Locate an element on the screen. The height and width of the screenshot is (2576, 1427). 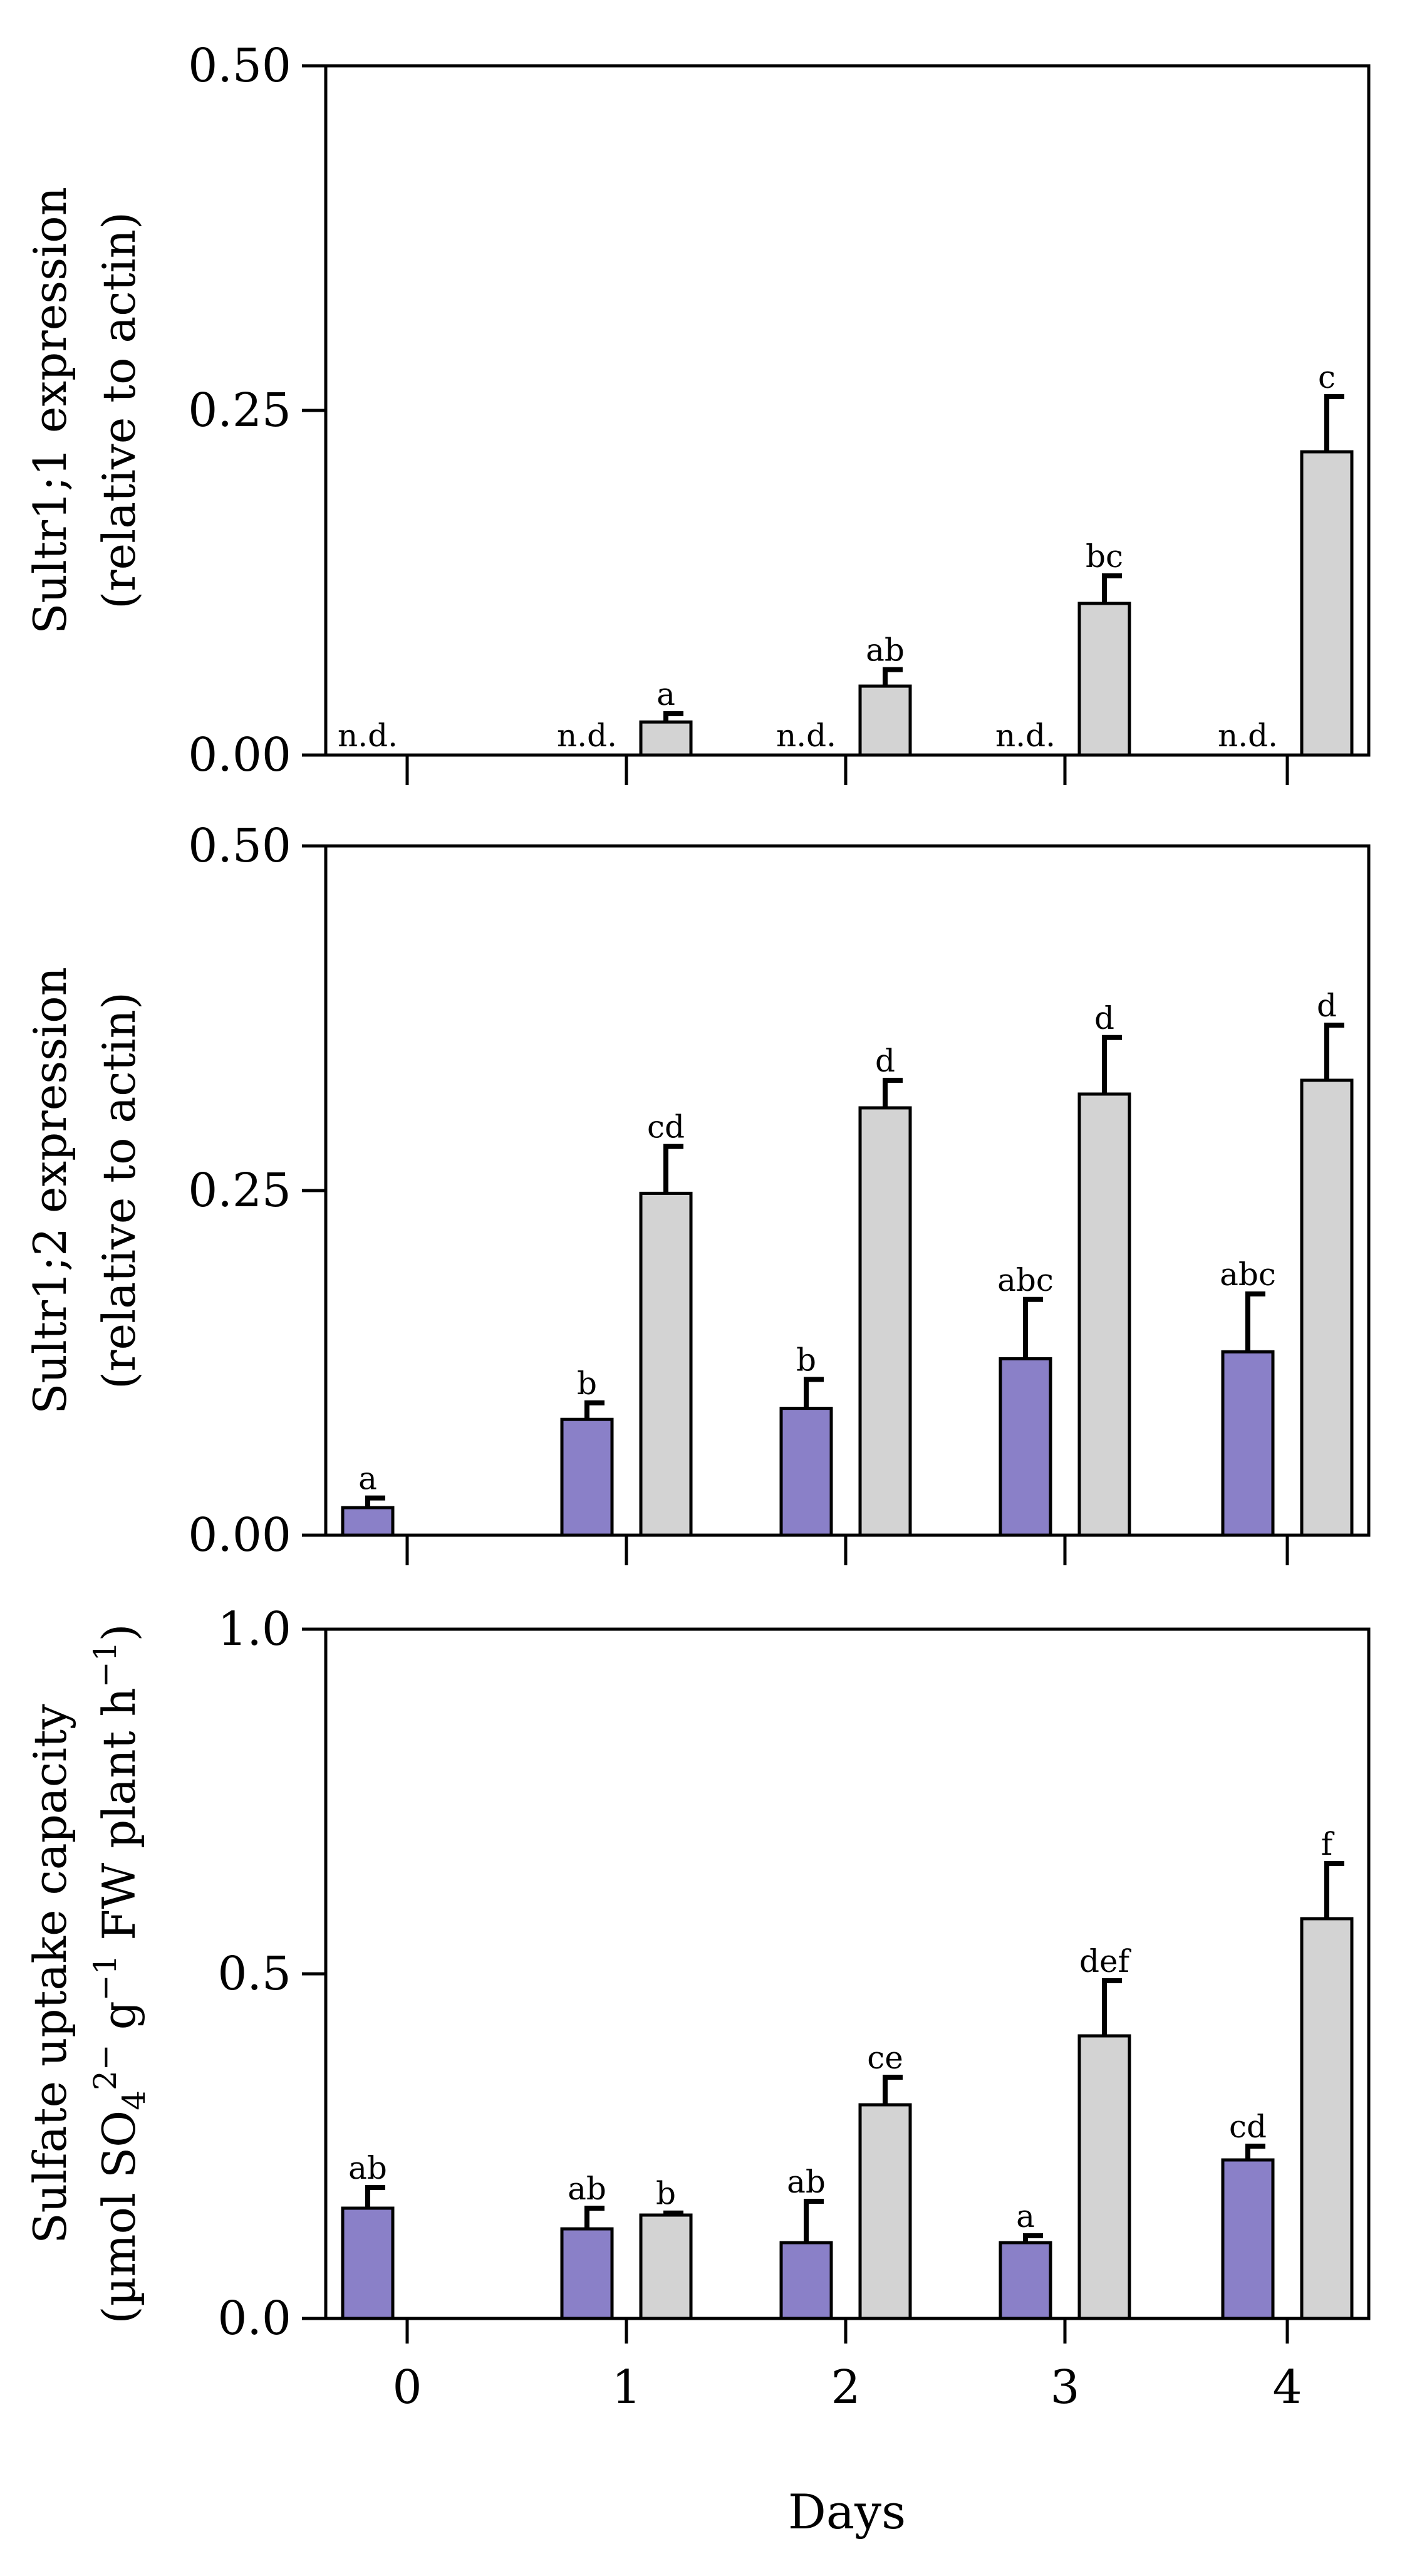
significance-label: c is located at coordinates (1327, 377).